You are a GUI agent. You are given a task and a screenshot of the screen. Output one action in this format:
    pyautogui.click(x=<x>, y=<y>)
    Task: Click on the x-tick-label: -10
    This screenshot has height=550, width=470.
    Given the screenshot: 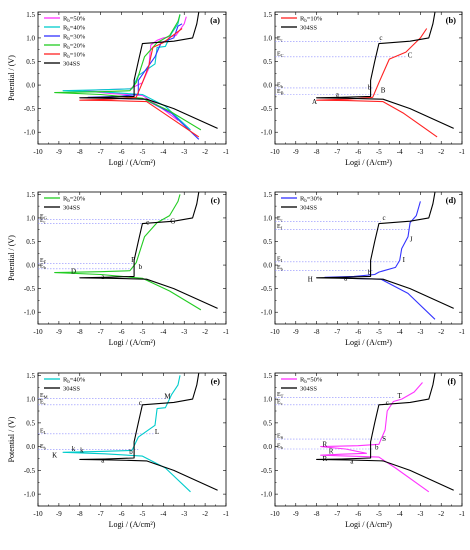 What is the action you would take?
    pyautogui.click(x=38, y=514)
    